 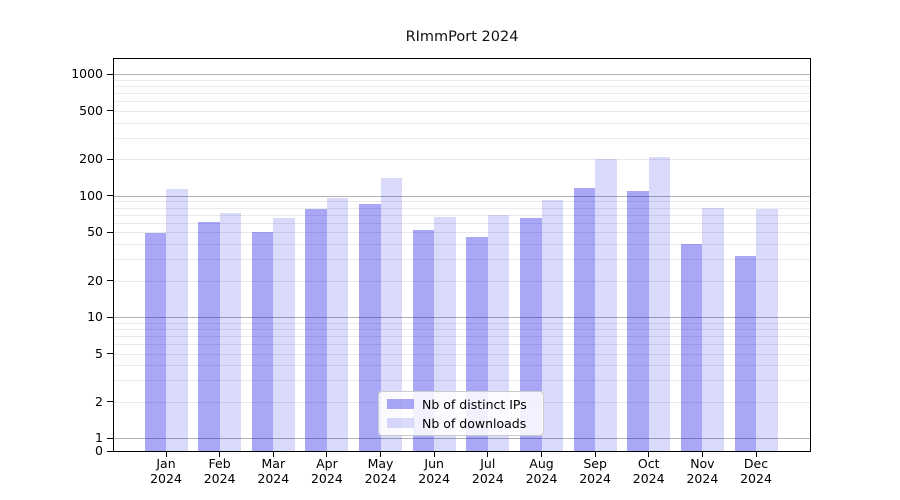 What do you see at coordinates (219, 463) in the screenshot?
I see `x-tick-month: Feb` at bounding box center [219, 463].